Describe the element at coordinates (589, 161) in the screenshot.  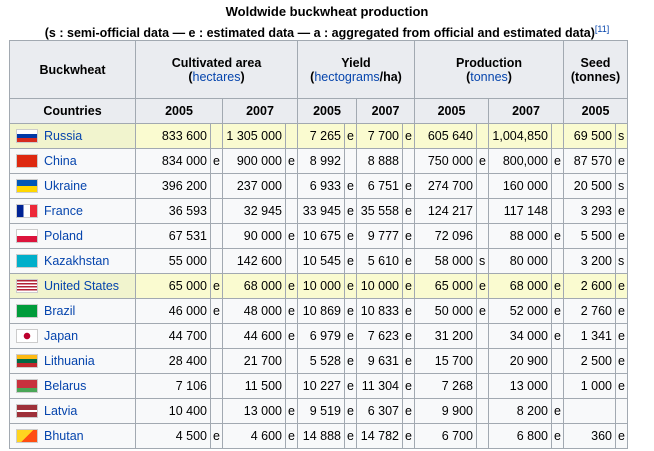
I see `value-cell: 87 570` at that location.